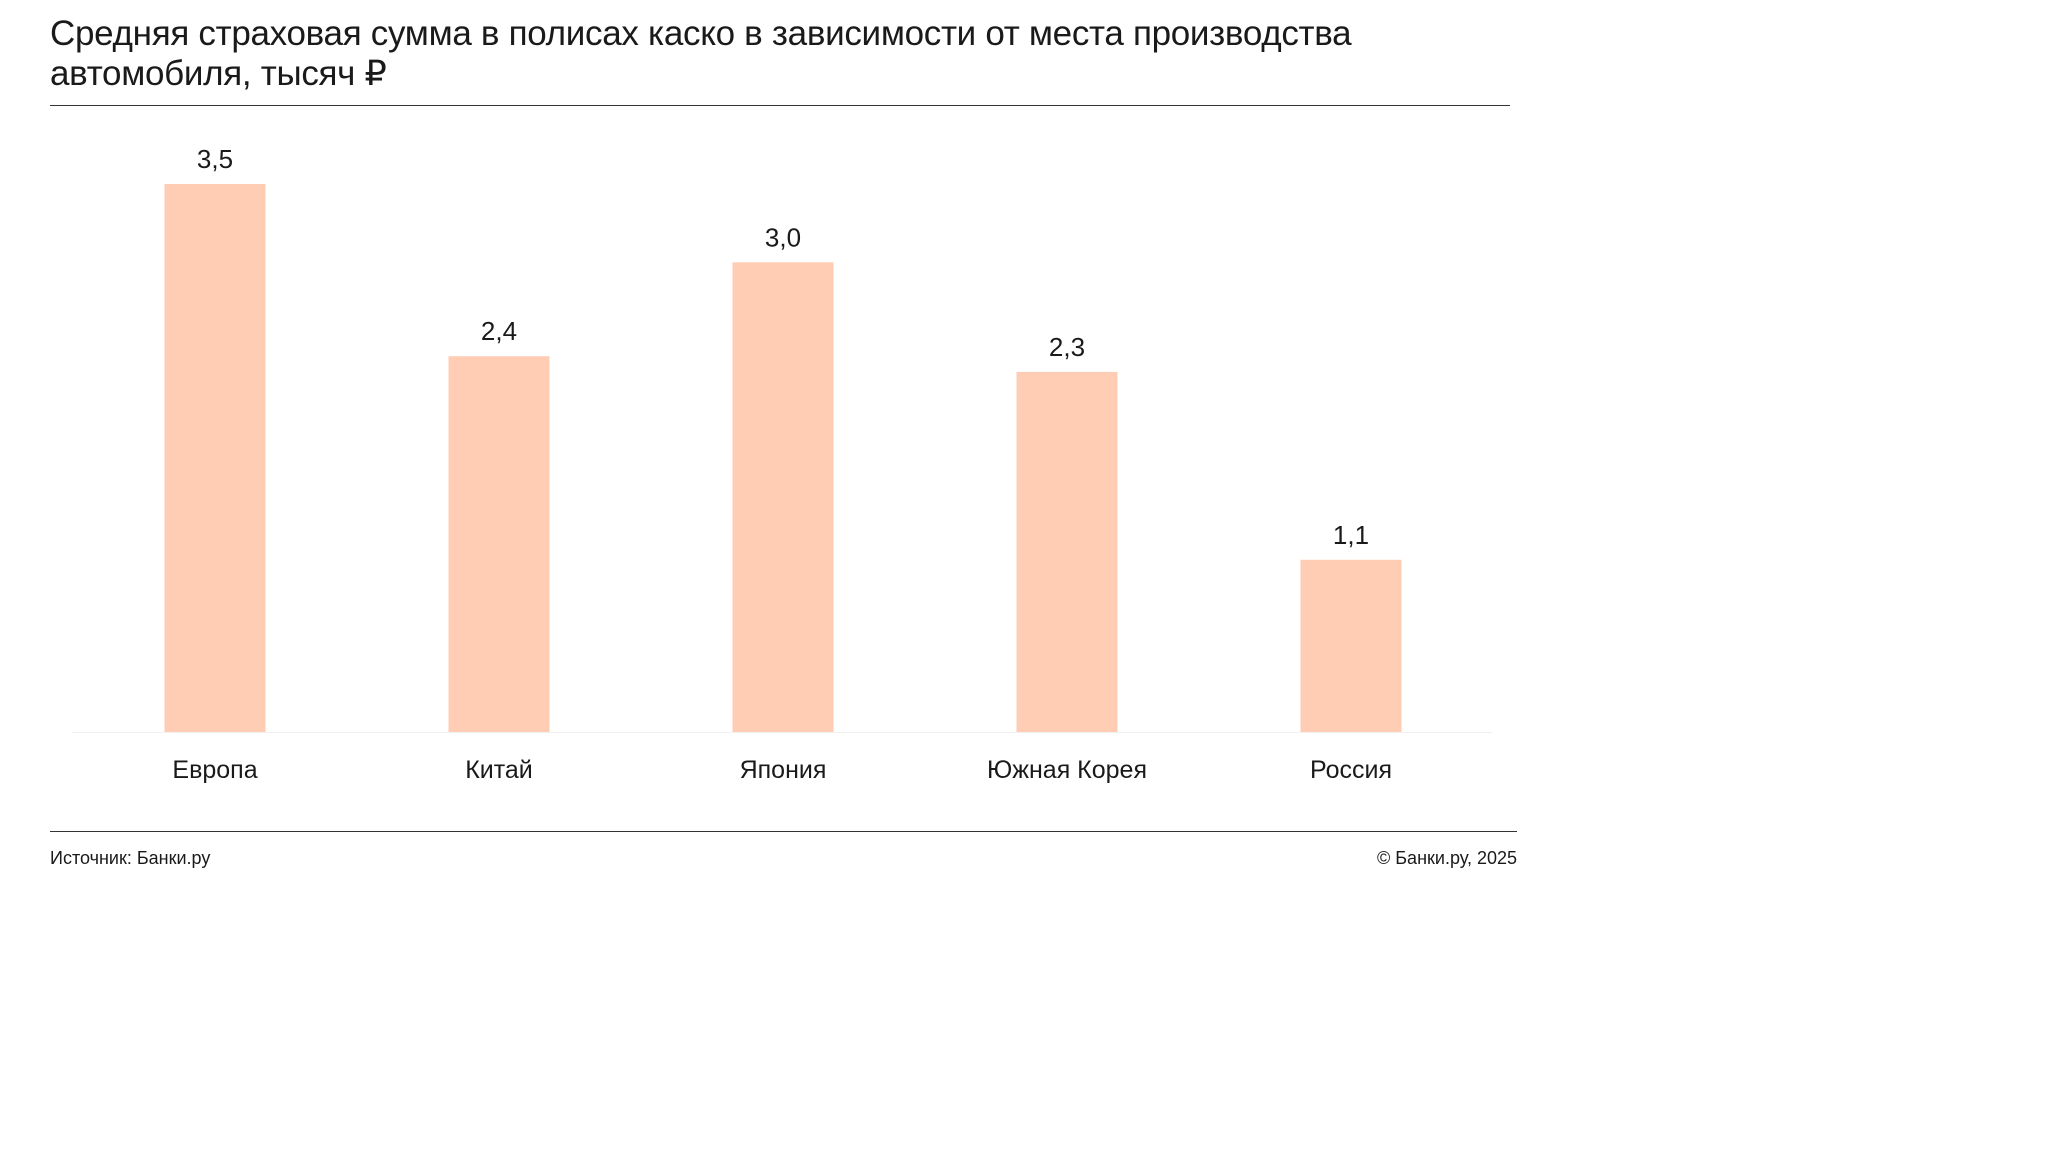 The width and height of the screenshot is (2049, 1160). What do you see at coordinates (780, 105) in the screenshot?
I see `title-divider` at bounding box center [780, 105].